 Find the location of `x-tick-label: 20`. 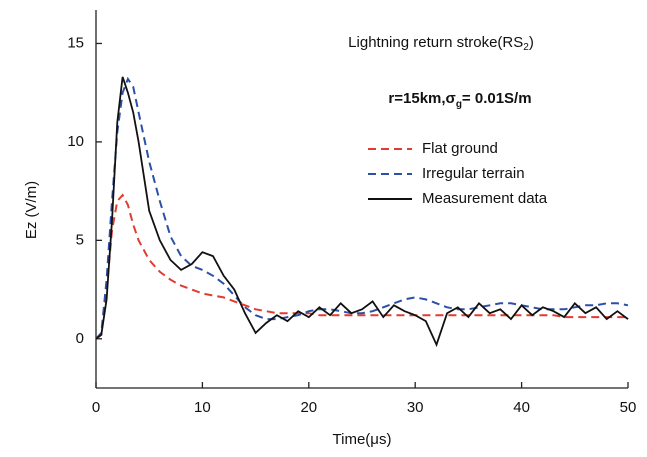

x-tick-label: 20 is located at coordinates (308, 407).